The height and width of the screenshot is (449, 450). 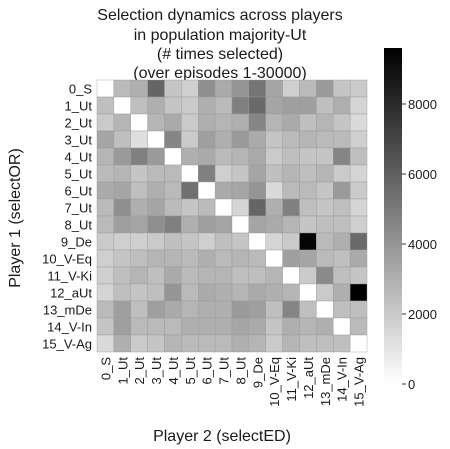 I want to click on colorbar-ticks: 0 2000 4000 6000 8000, so click(x=419, y=244).